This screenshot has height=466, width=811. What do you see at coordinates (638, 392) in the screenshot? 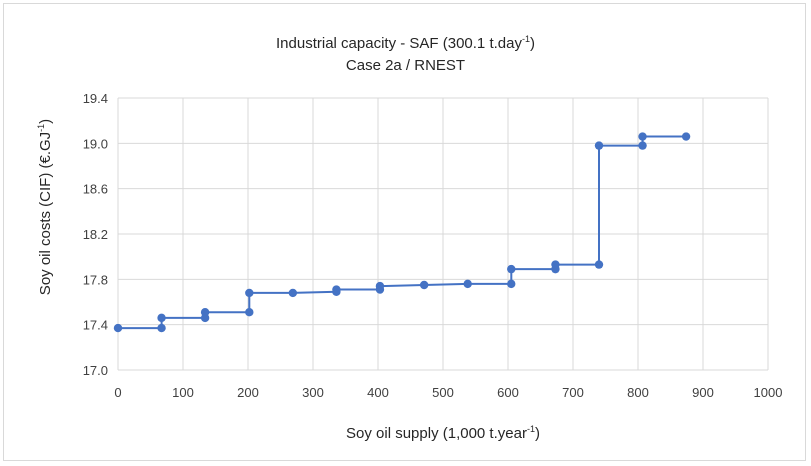
I see `x-tick-label: 800` at bounding box center [638, 392].